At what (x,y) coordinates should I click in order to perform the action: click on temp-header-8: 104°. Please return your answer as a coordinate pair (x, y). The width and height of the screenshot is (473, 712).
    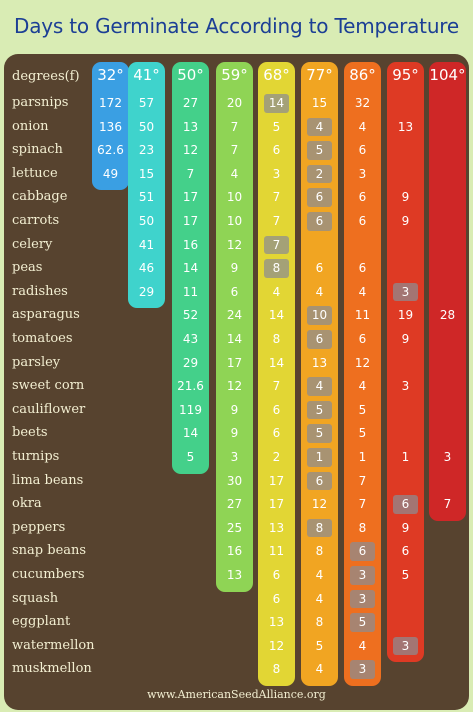
    Looking at the image, I should click on (447, 75).